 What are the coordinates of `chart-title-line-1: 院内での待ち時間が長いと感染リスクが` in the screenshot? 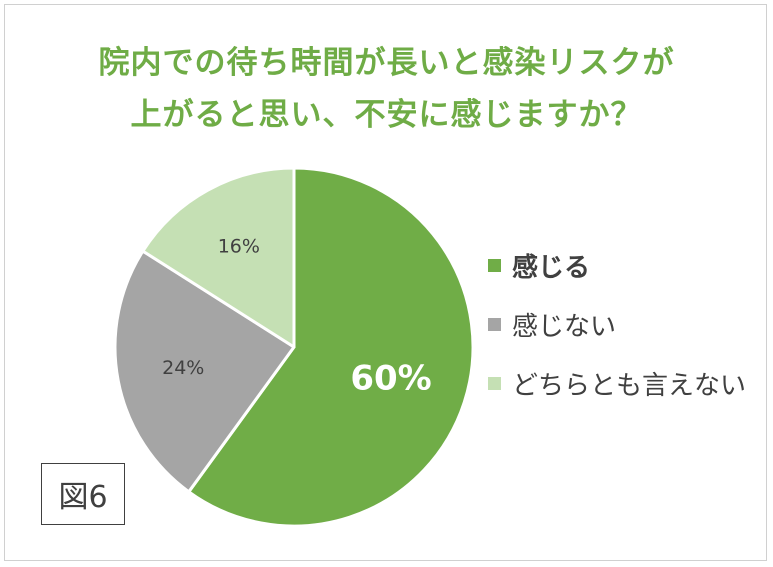 It's located at (386, 63).